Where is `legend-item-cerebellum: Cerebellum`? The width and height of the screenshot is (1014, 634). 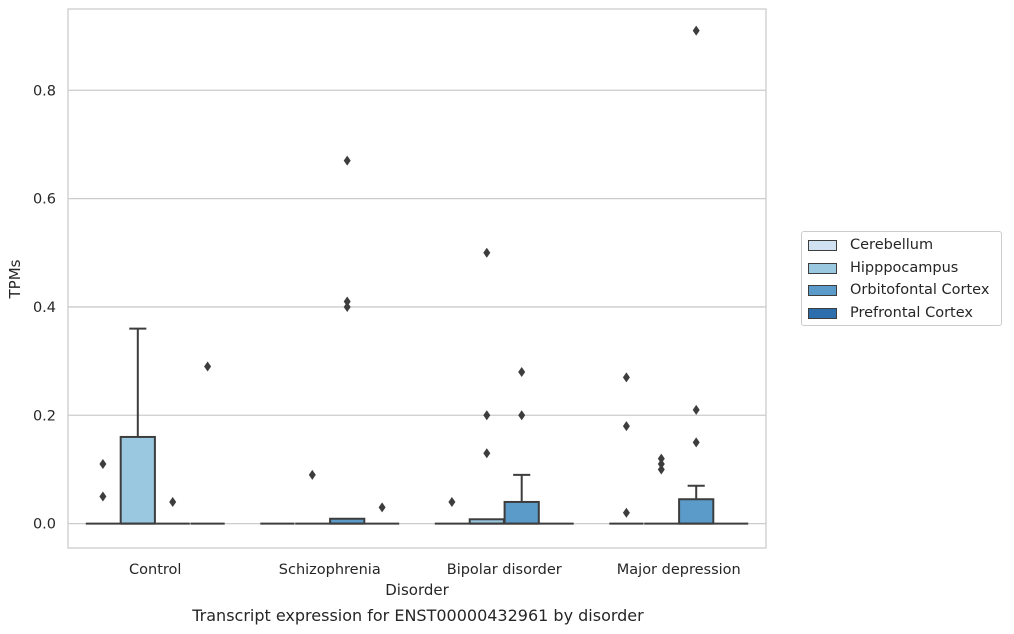
legend-item-cerebellum: Cerebellum is located at coordinates (870, 245).